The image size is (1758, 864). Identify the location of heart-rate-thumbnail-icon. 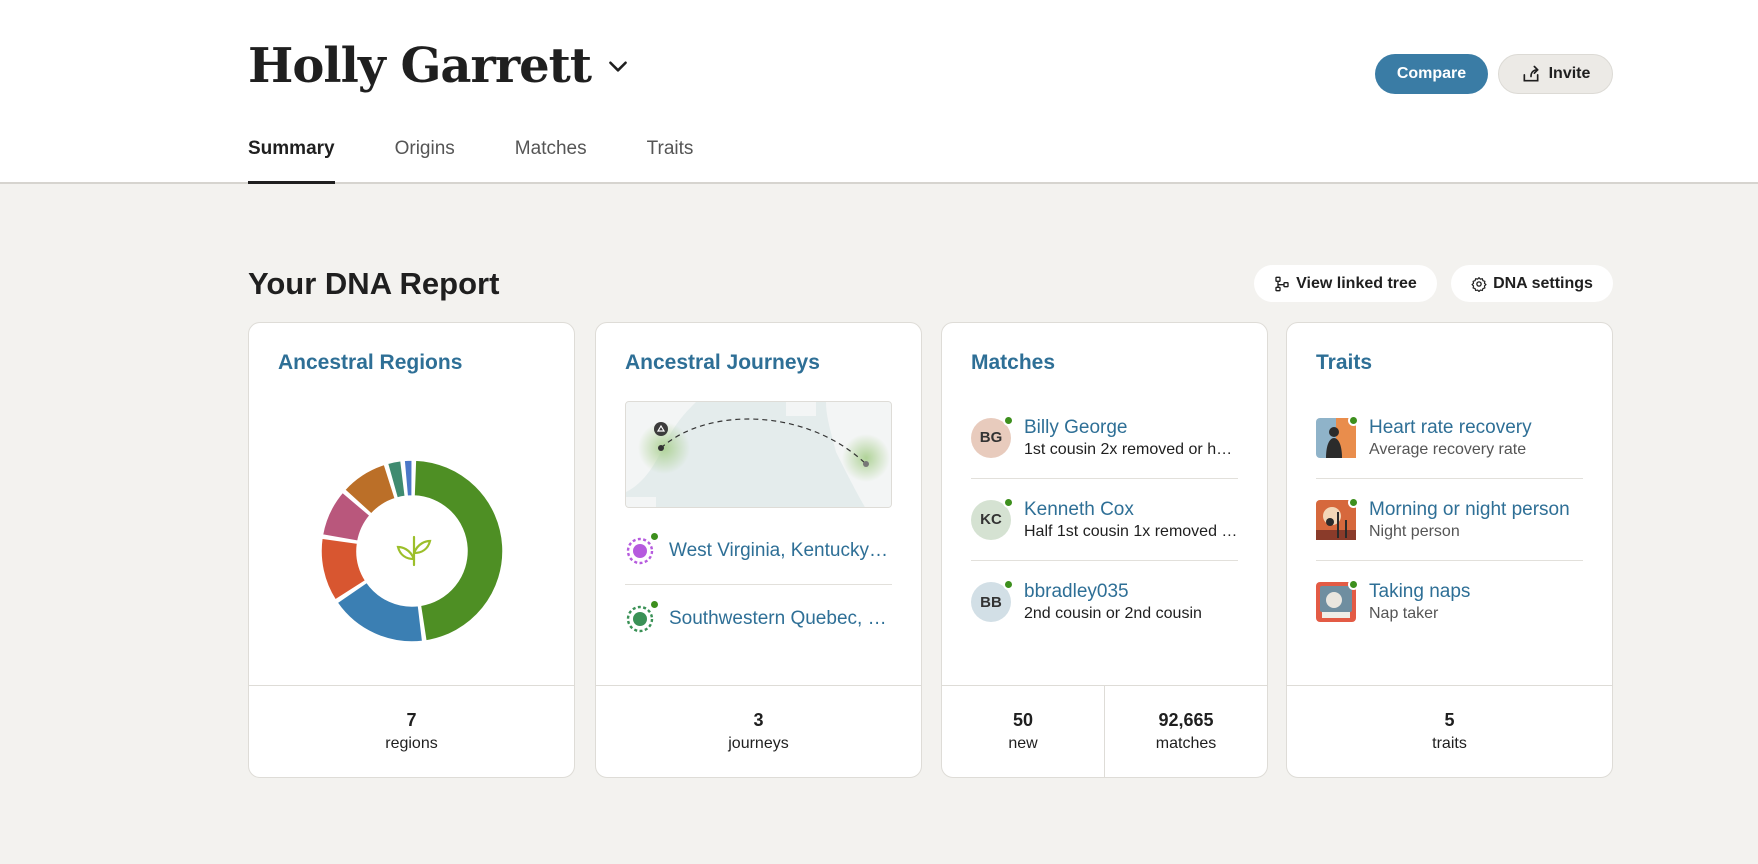
(1337, 436).